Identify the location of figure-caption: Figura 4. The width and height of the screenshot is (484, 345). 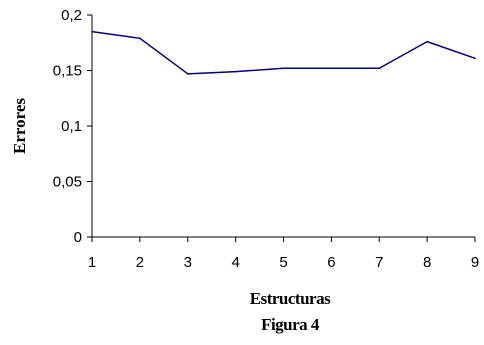
(290, 324).